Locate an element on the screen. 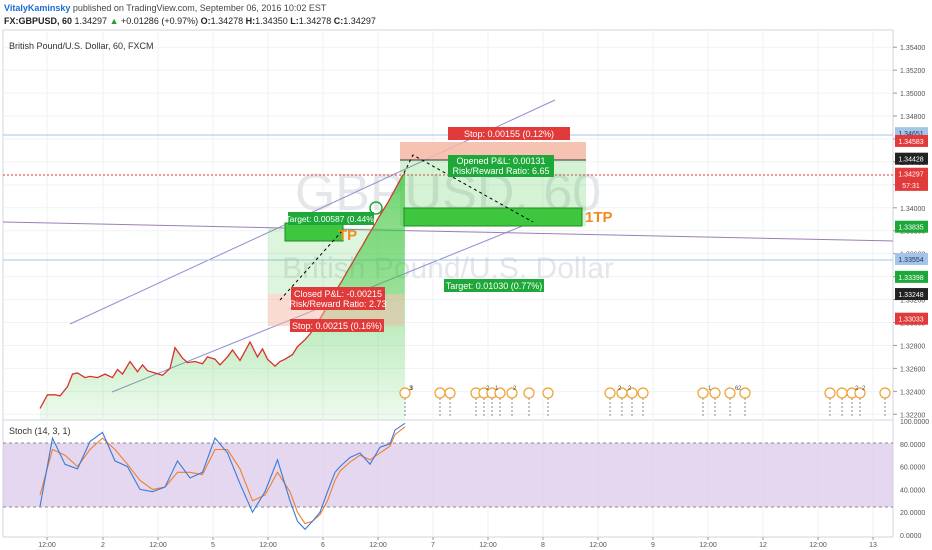 The image size is (932, 550). event-count: 6 is located at coordinates (737, 389).